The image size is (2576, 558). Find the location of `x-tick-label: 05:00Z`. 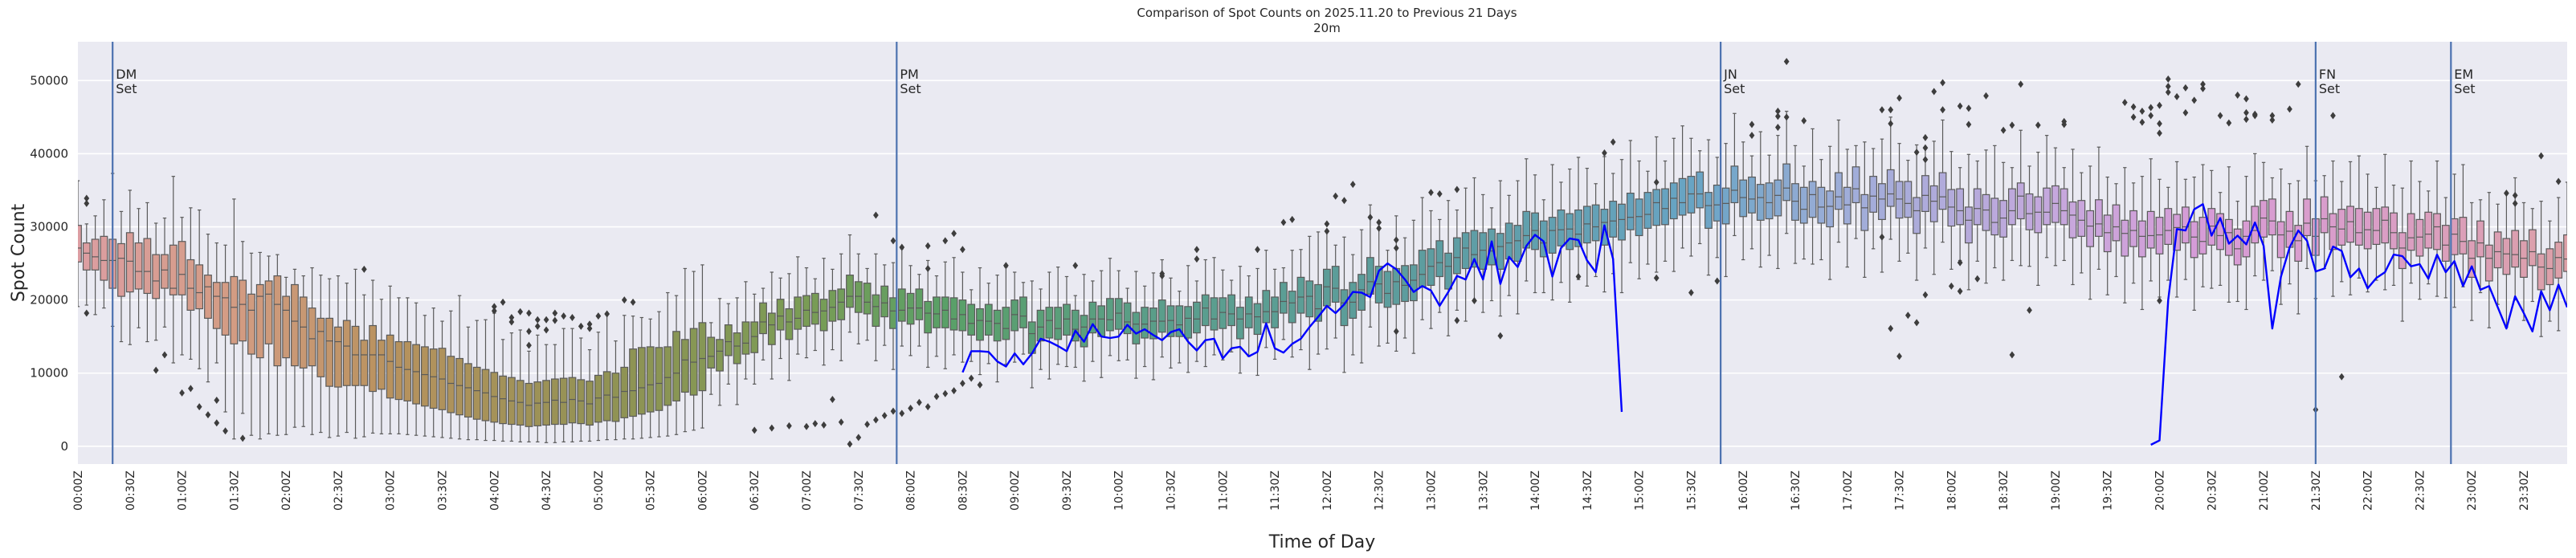

x-tick-label: 05:00Z is located at coordinates (599, 490).